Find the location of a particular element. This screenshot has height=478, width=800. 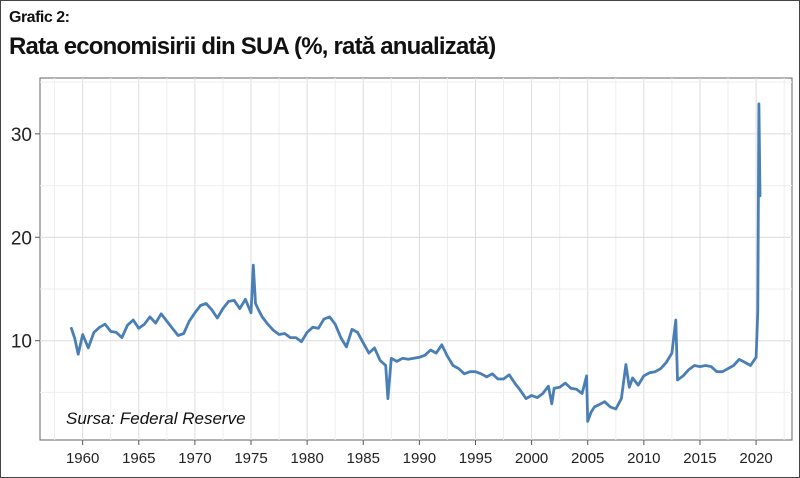

x-tick-label: 1995 is located at coordinates (475, 458).